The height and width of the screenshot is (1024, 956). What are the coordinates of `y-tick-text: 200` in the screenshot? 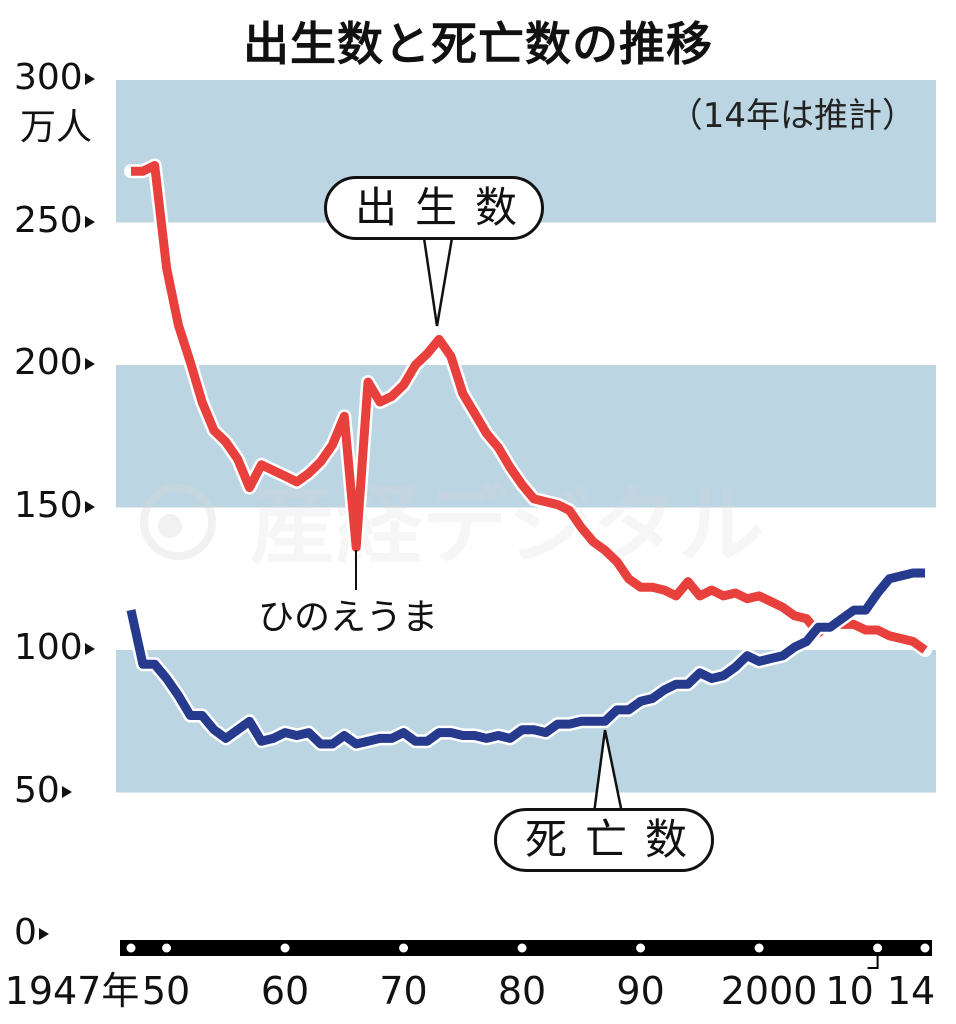 It's located at (48, 362).